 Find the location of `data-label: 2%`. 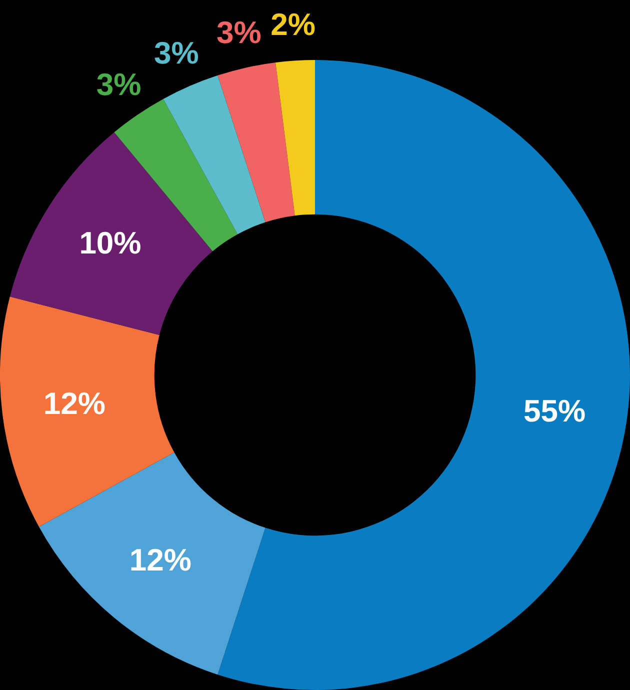

data-label: 2% is located at coordinates (293, 24).